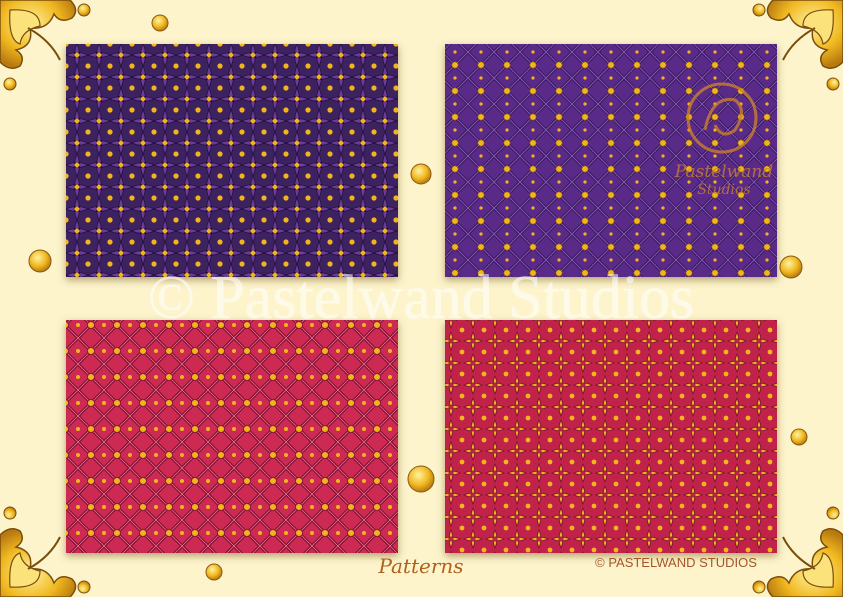 This screenshot has width=843, height=597. Describe the element at coordinates (723, 140) in the screenshot. I see `logo: Pastelwand Studios` at that location.